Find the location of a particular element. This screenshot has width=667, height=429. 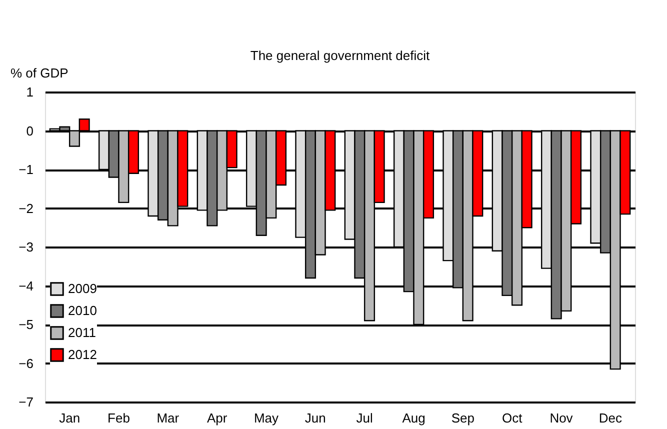

legend-label: 2009 is located at coordinates (82, 288).